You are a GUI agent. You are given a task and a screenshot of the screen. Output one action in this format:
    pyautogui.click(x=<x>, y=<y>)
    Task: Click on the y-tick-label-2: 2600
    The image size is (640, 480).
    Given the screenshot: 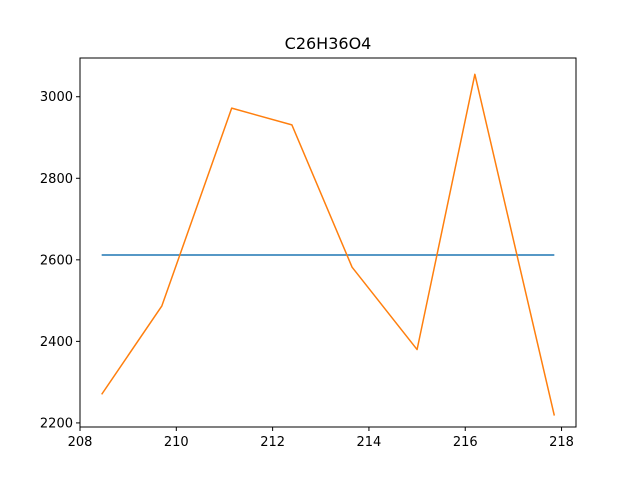 What is the action you would take?
    pyautogui.click(x=56, y=260)
    